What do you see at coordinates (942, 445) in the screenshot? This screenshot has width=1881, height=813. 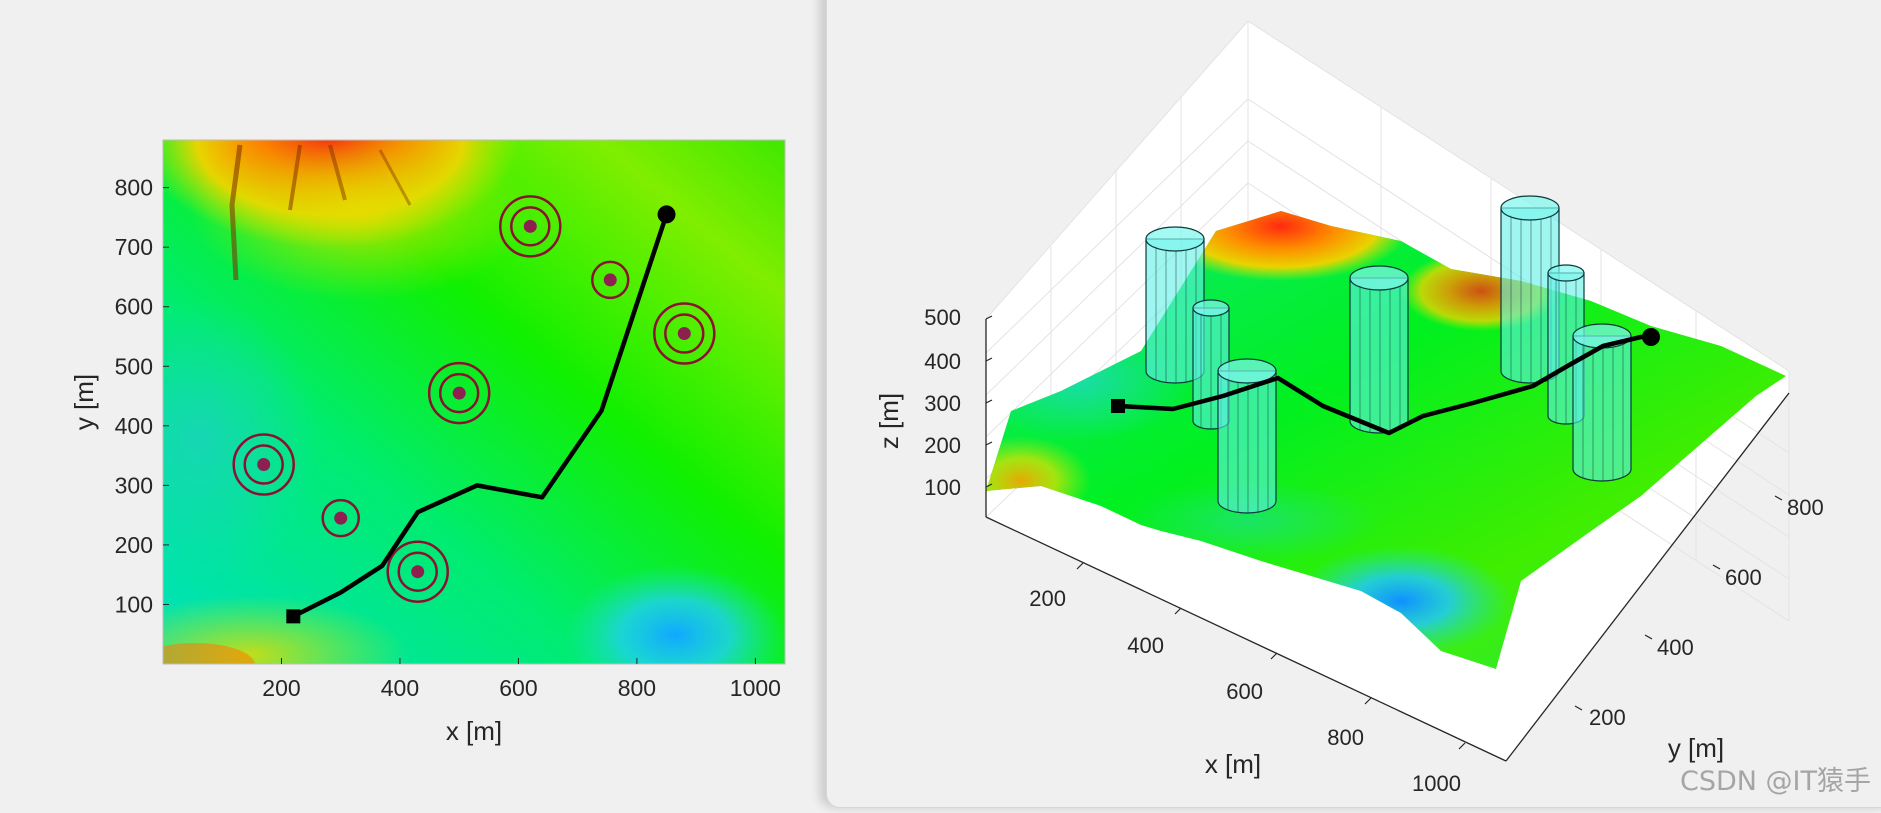 I see `z-tick-label: 200` at bounding box center [942, 445].